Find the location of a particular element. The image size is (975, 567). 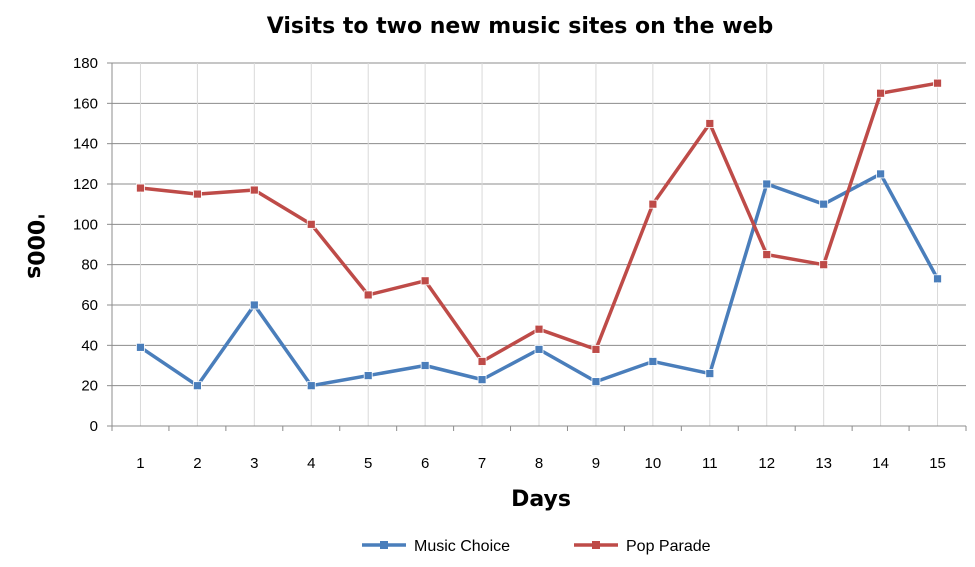

x-tick-label: 3 is located at coordinates (254, 463).